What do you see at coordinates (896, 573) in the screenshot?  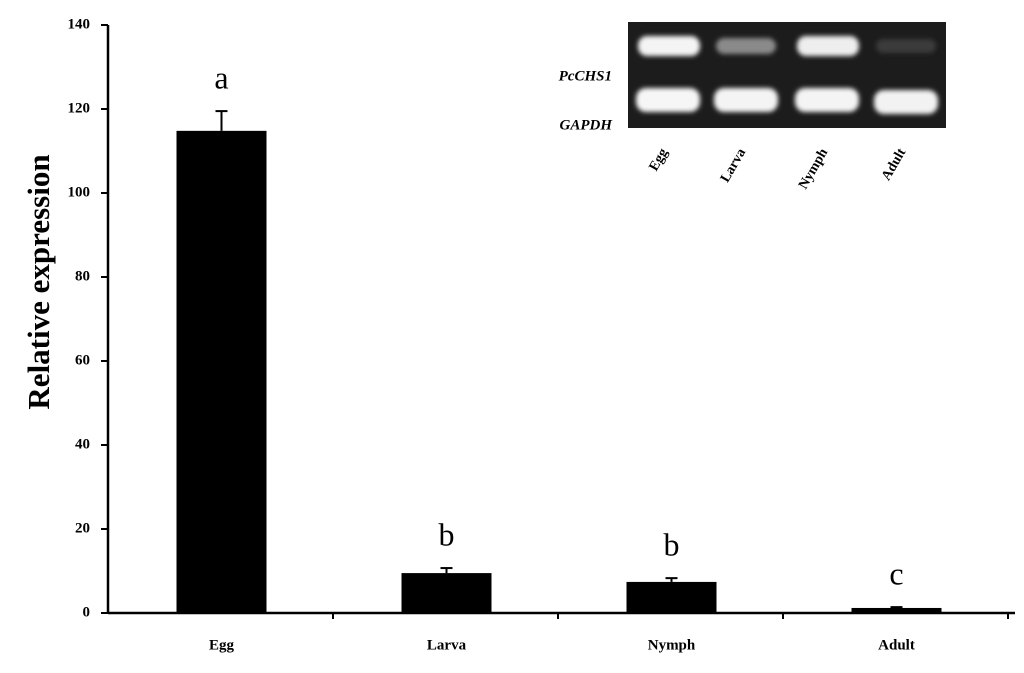 I see `significance-letter: c` at bounding box center [896, 573].